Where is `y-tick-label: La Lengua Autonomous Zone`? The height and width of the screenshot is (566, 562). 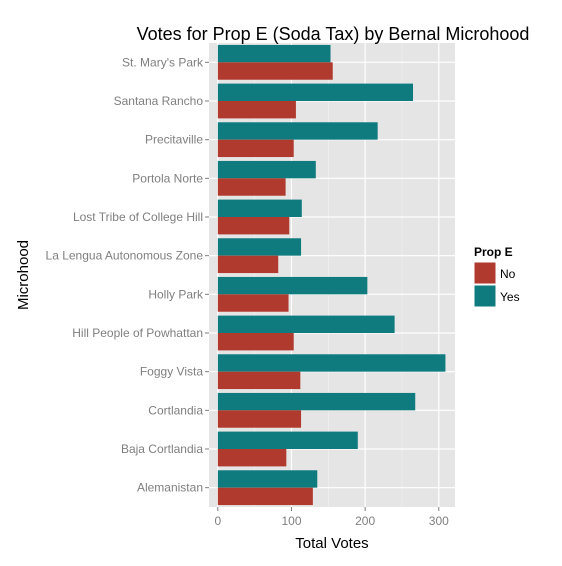 y-tick-label: La Lengua Autonomous Zone is located at coordinates (125, 256).